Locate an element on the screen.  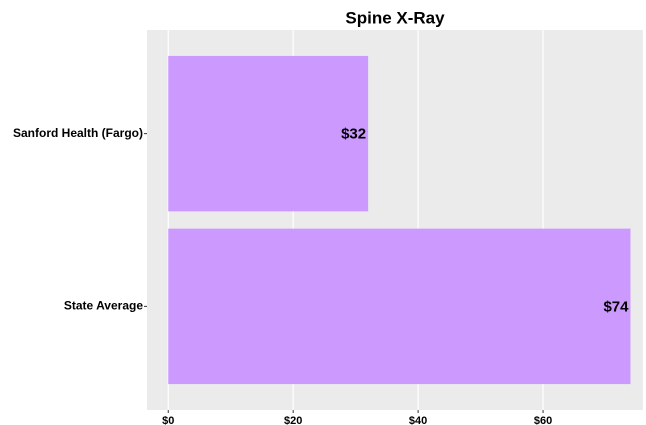
x-tick-label: $60 is located at coordinates (543, 420).